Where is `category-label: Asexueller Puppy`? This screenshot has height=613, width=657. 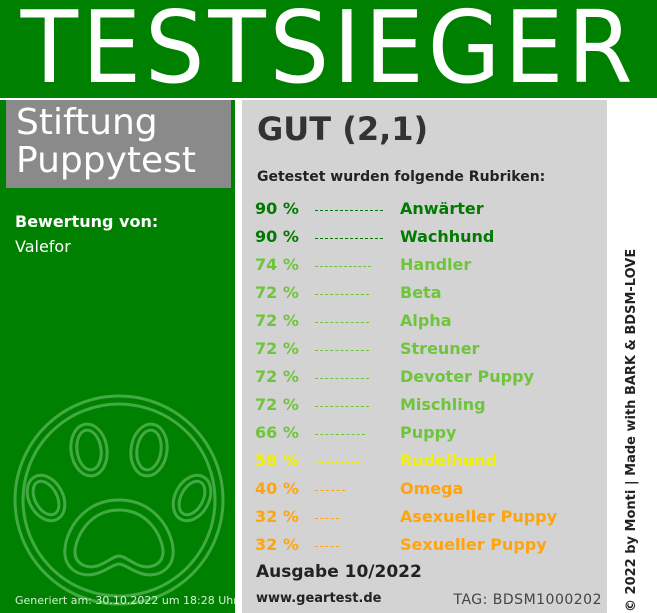 category-label: Asexueller Puppy is located at coordinates (479, 516).